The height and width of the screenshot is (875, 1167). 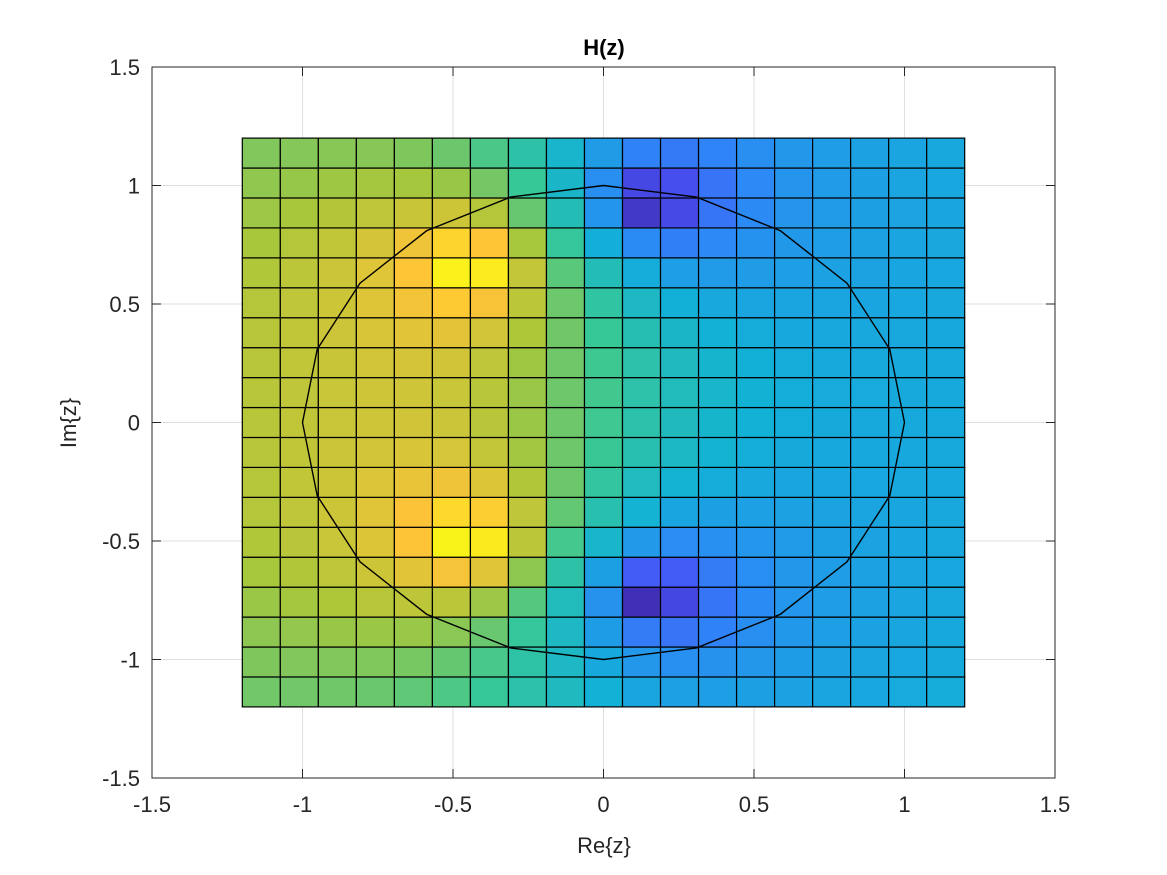 What do you see at coordinates (303, 804) in the screenshot?
I see `x-tick-label: -1` at bounding box center [303, 804].